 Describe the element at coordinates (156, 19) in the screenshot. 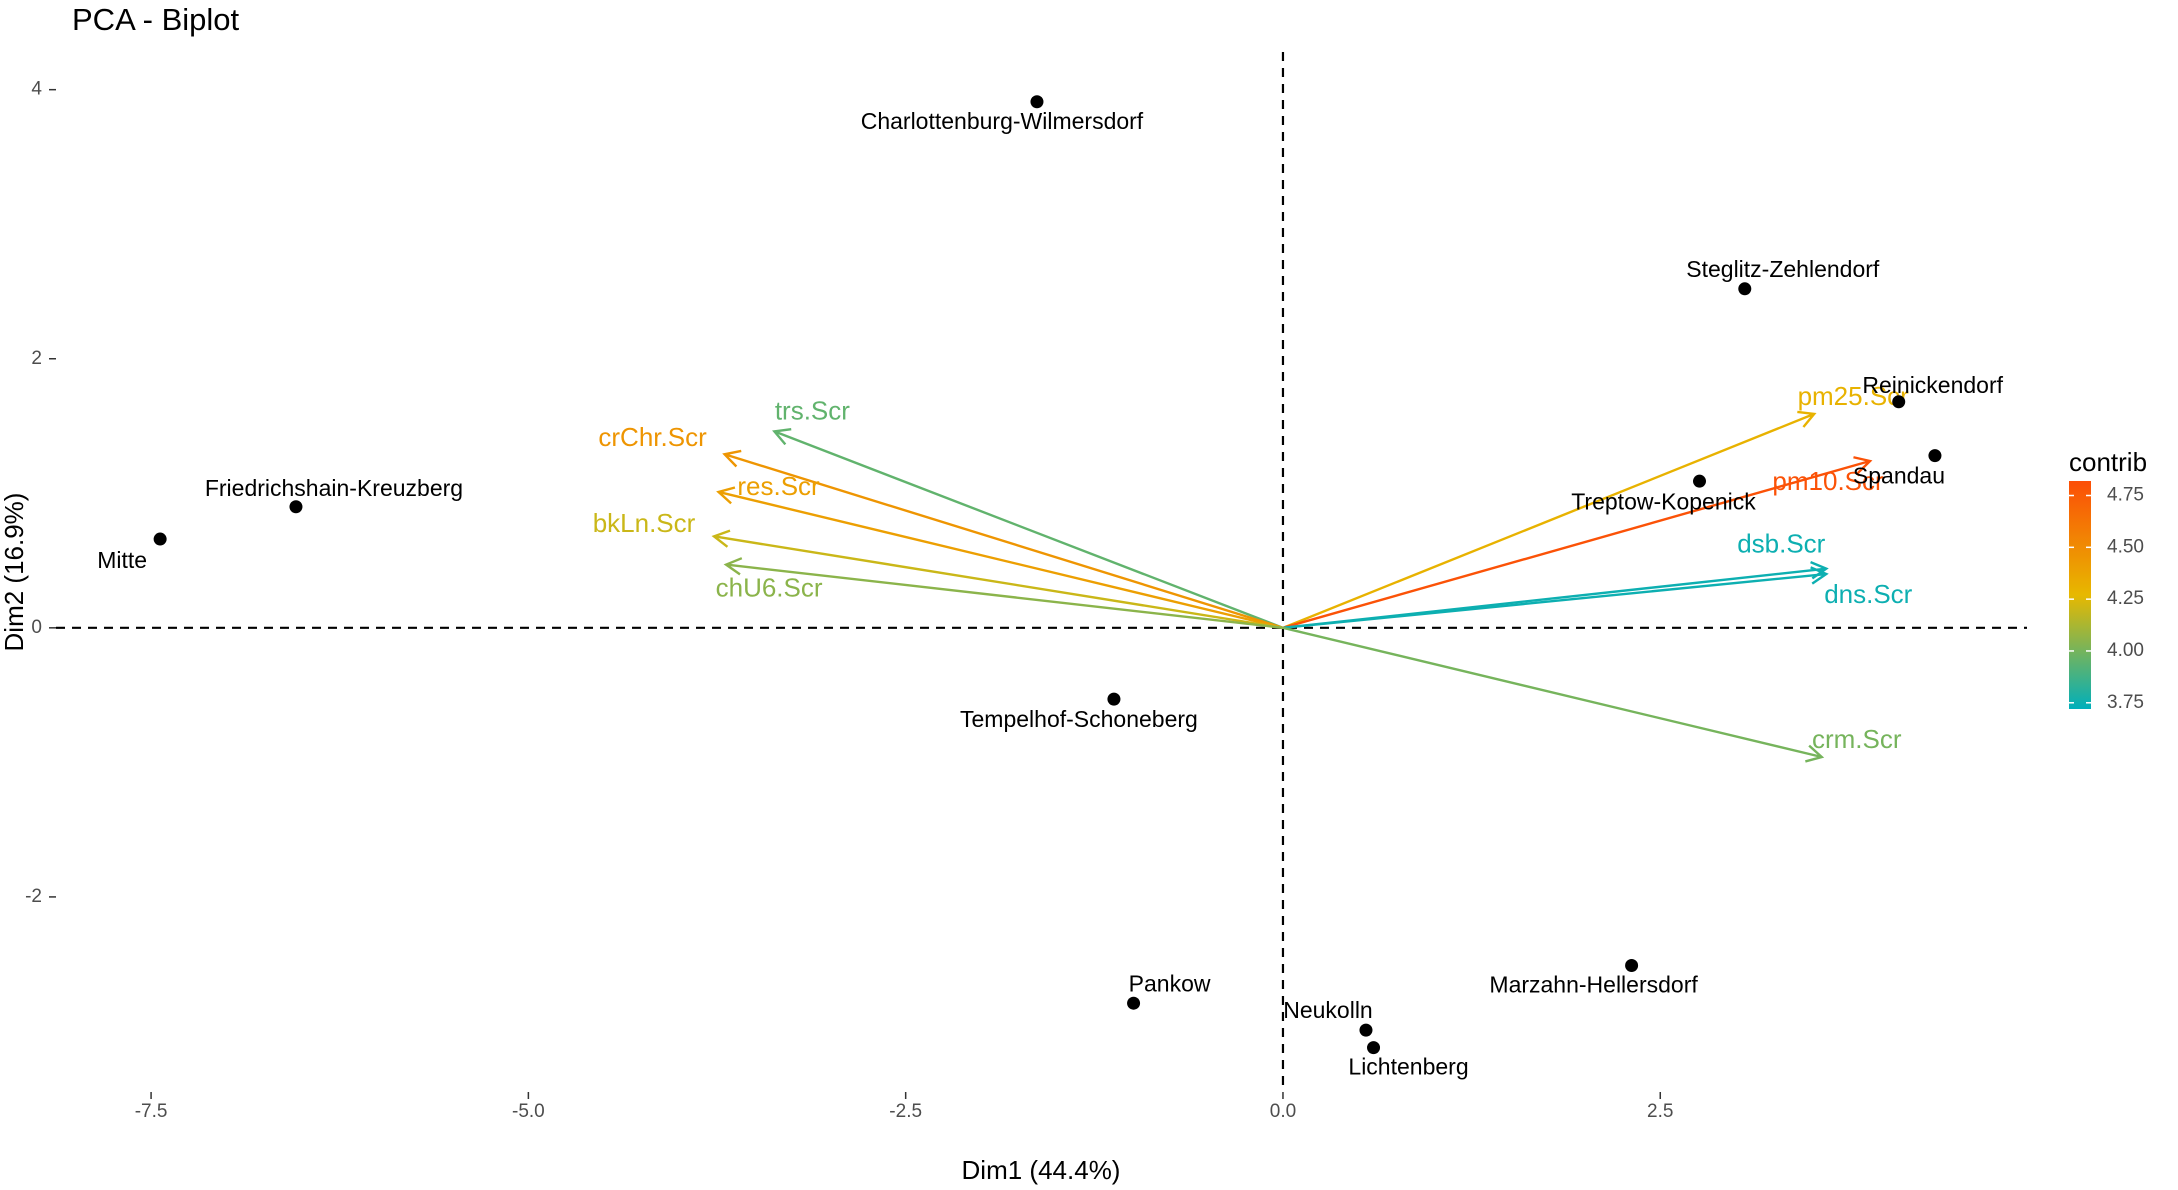

I see `chart-title: PCA - Biplot` at that location.